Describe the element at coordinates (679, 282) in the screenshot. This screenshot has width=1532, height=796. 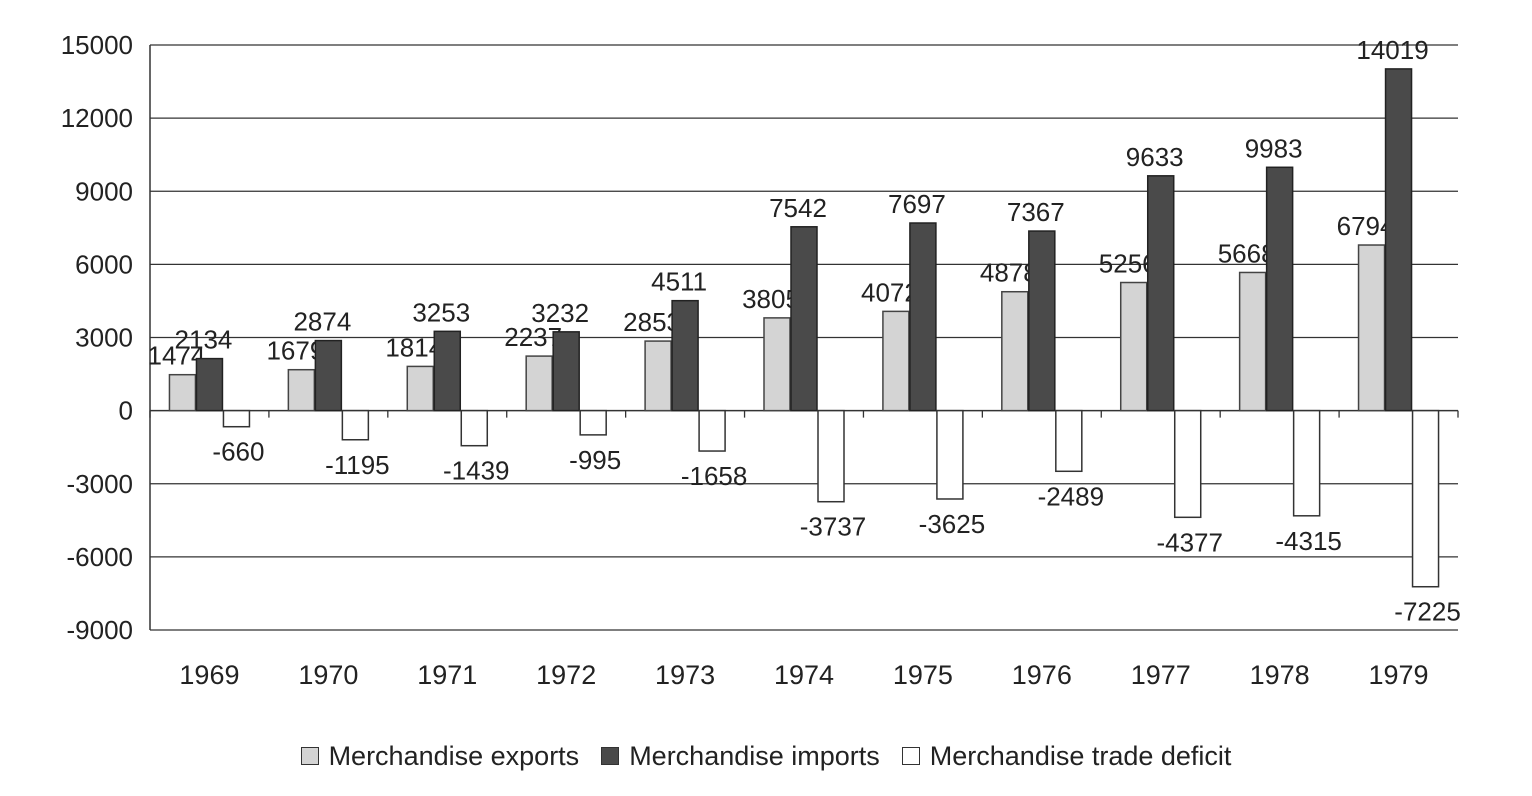
I see `data-label: 4511` at that location.